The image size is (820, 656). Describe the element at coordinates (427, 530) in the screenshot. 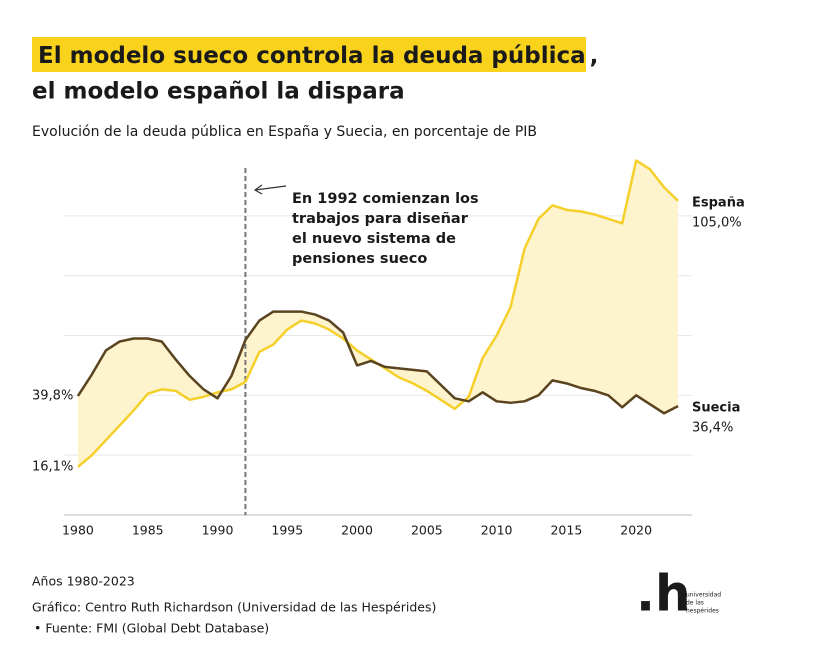

I see `x-tick-label: 2005` at that location.